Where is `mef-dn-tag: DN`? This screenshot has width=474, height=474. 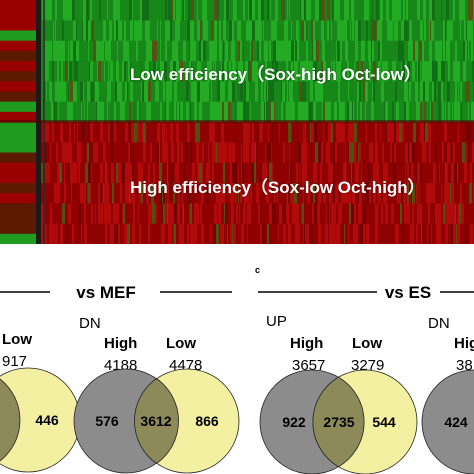 mef-dn-tag: DN is located at coordinates (90, 323).